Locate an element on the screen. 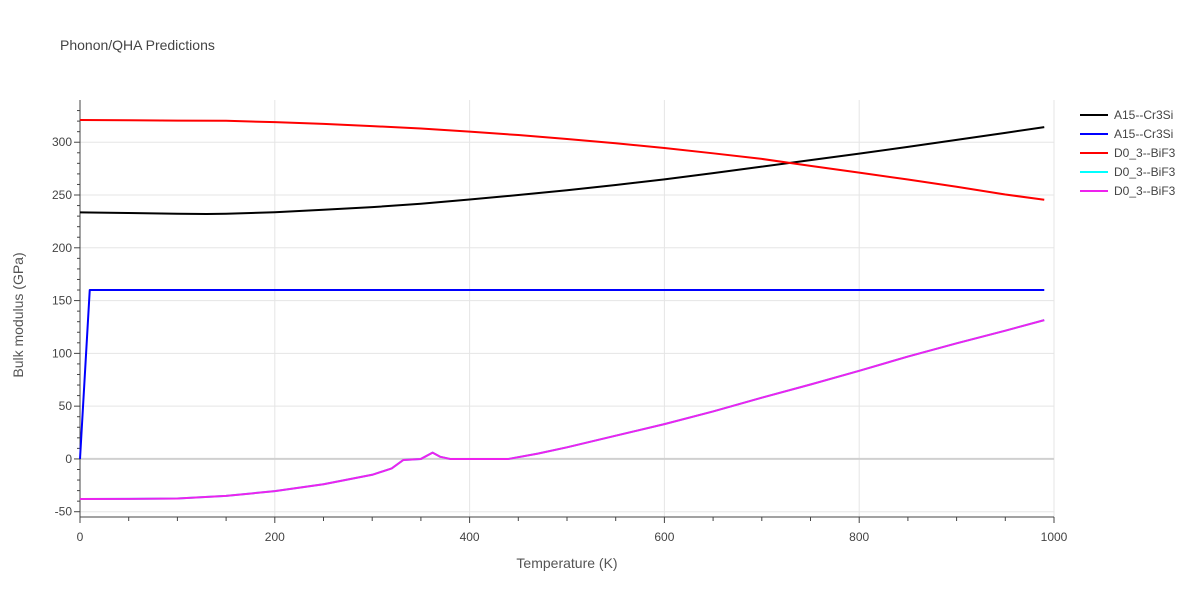 This screenshot has width=1200, height=600. y-tick-label: 0 is located at coordinates (68, 459).